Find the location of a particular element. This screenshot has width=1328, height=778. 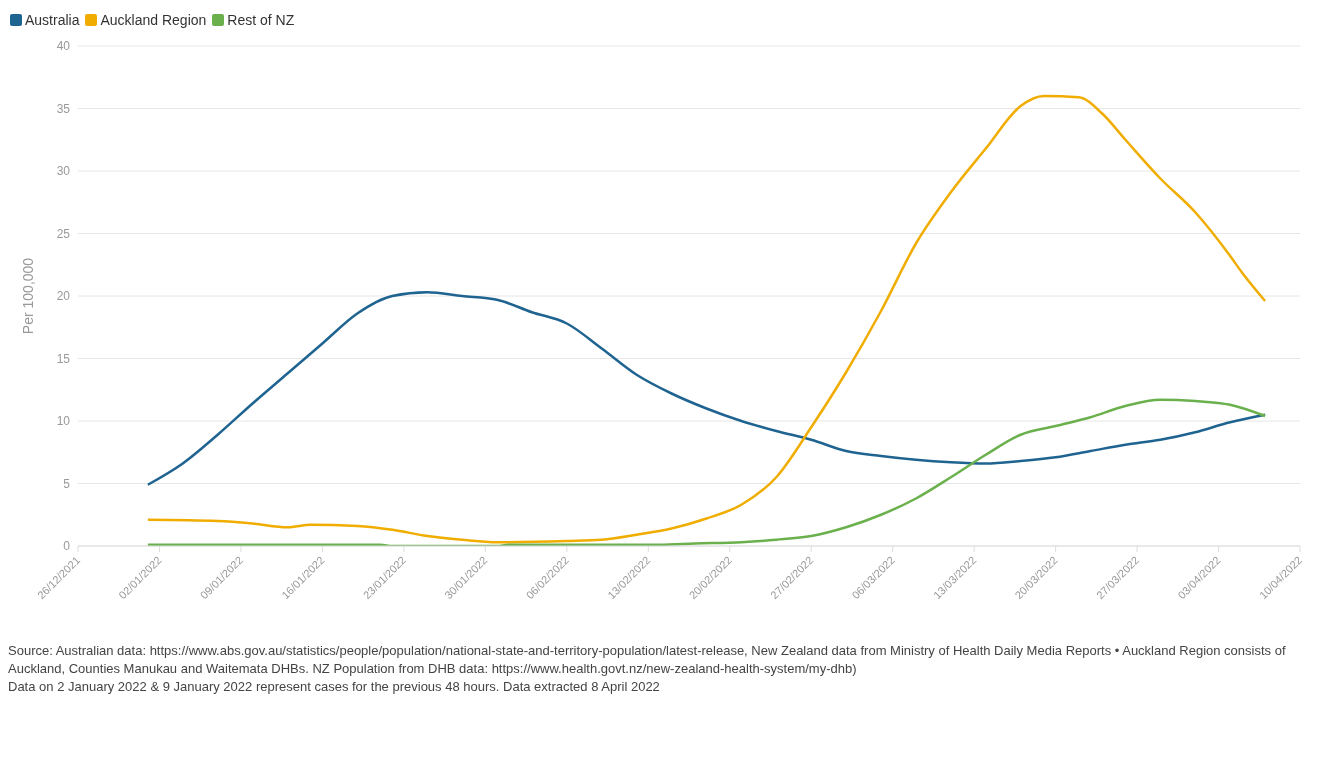

legend-label: Australia is located at coordinates (52, 20).